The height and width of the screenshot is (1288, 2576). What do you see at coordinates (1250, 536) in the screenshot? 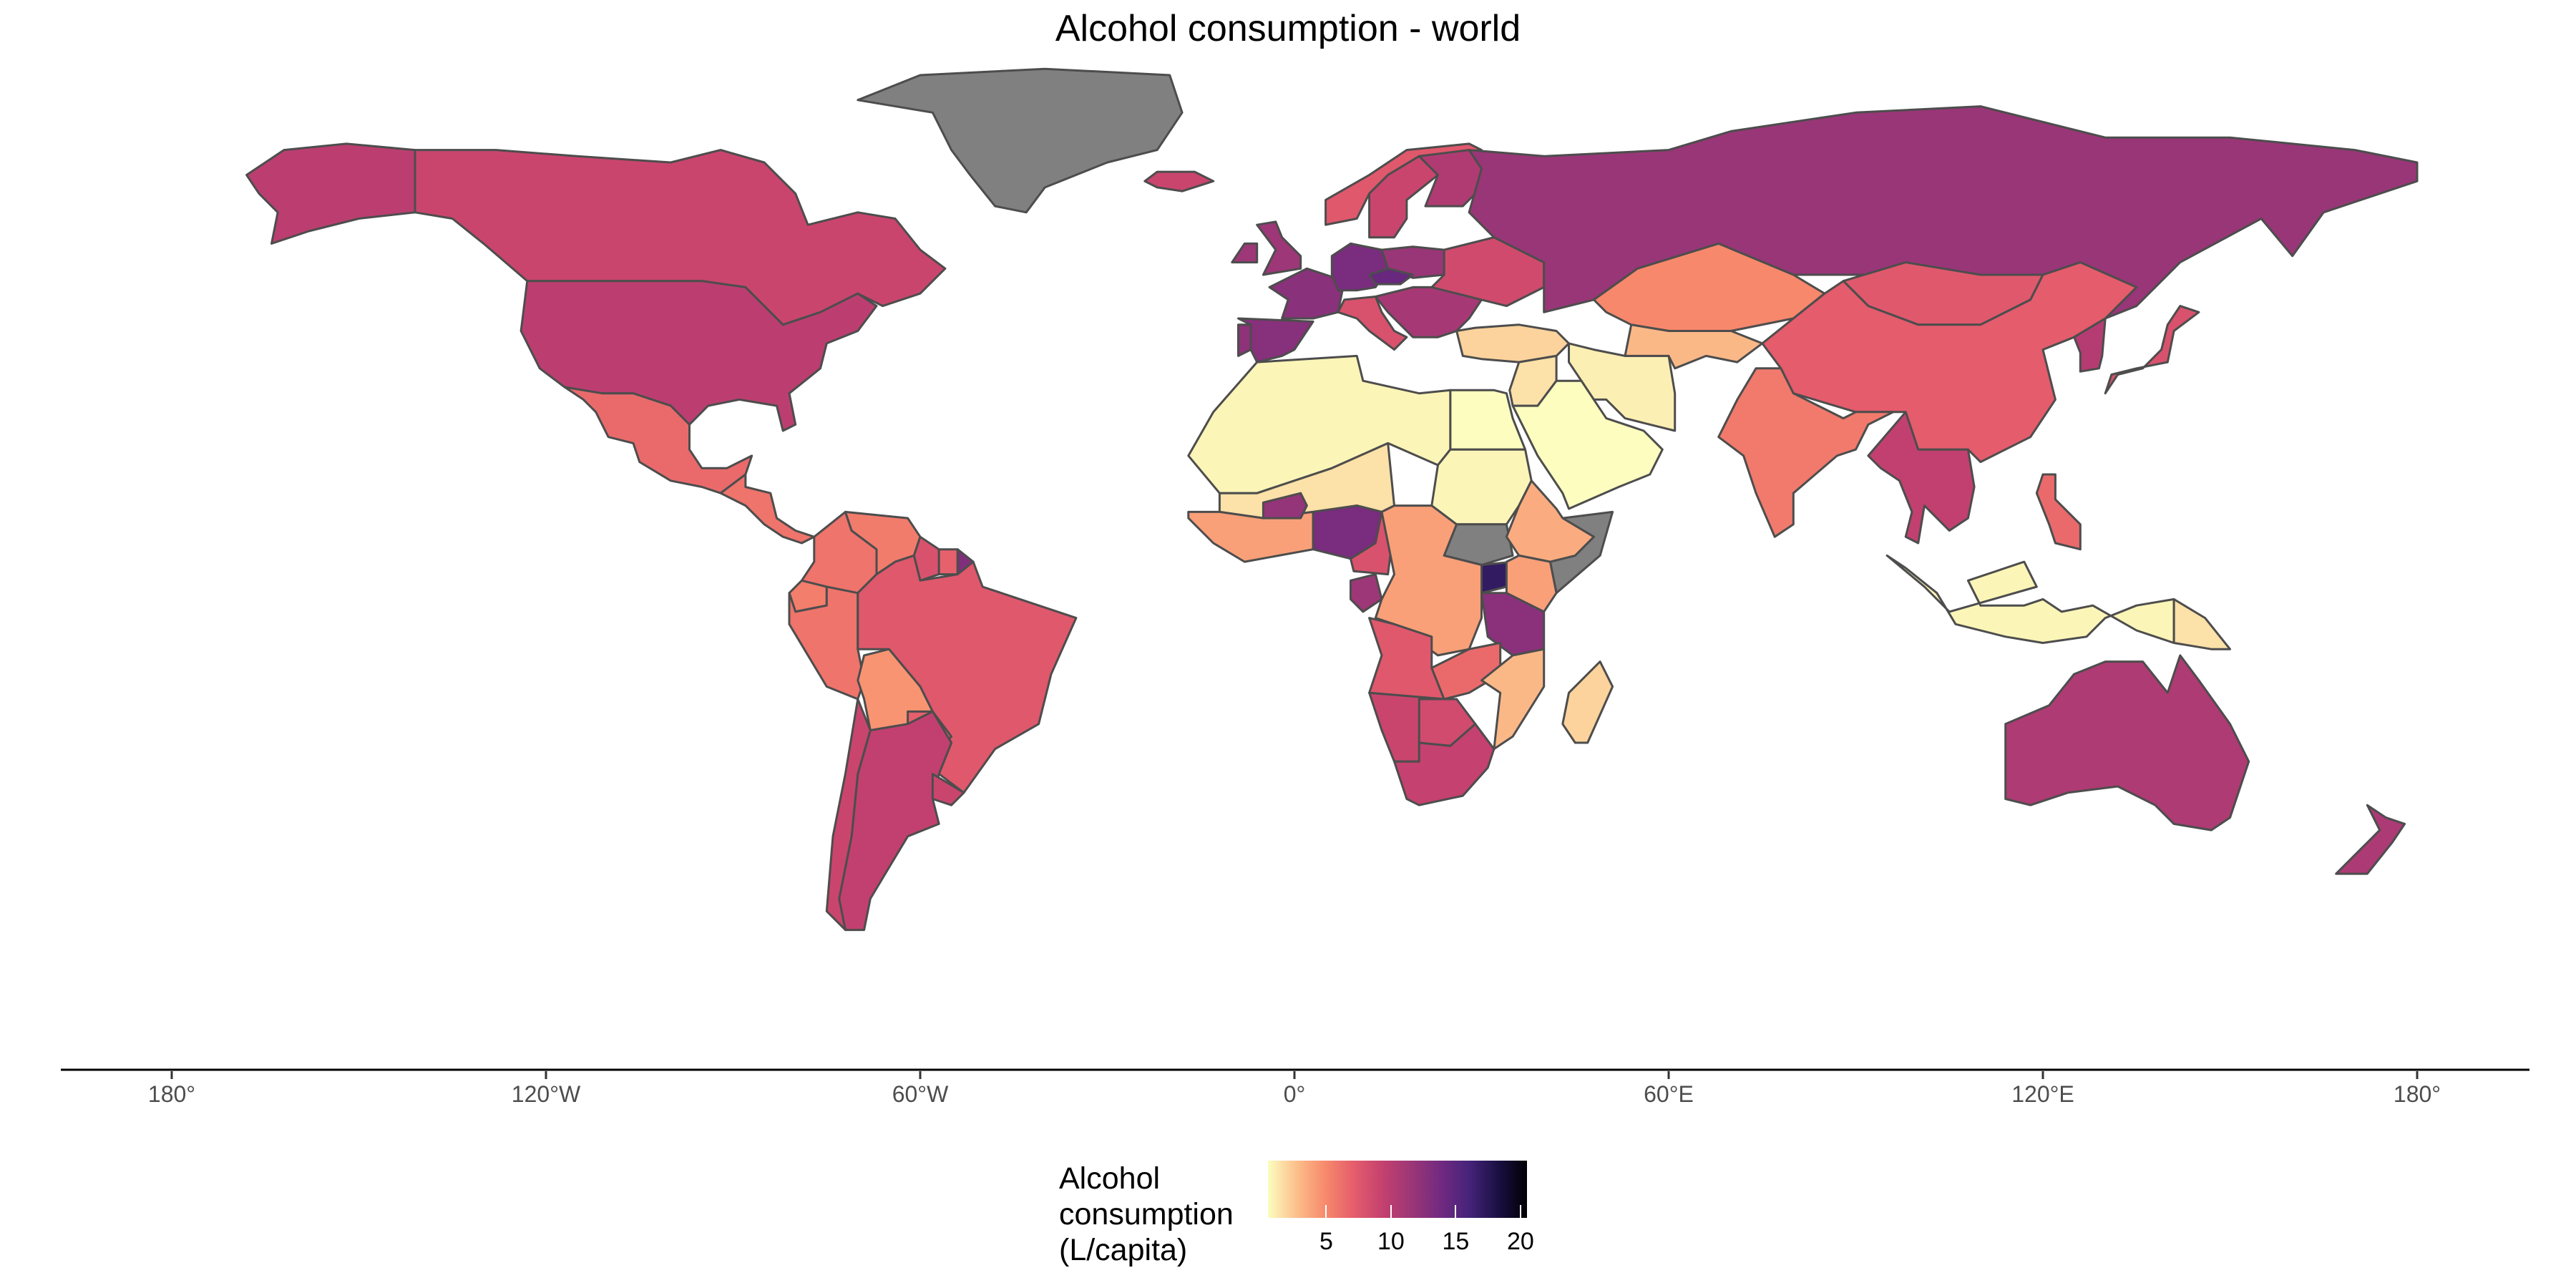
I see `region-west-africa` at bounding box center [1250, 536].